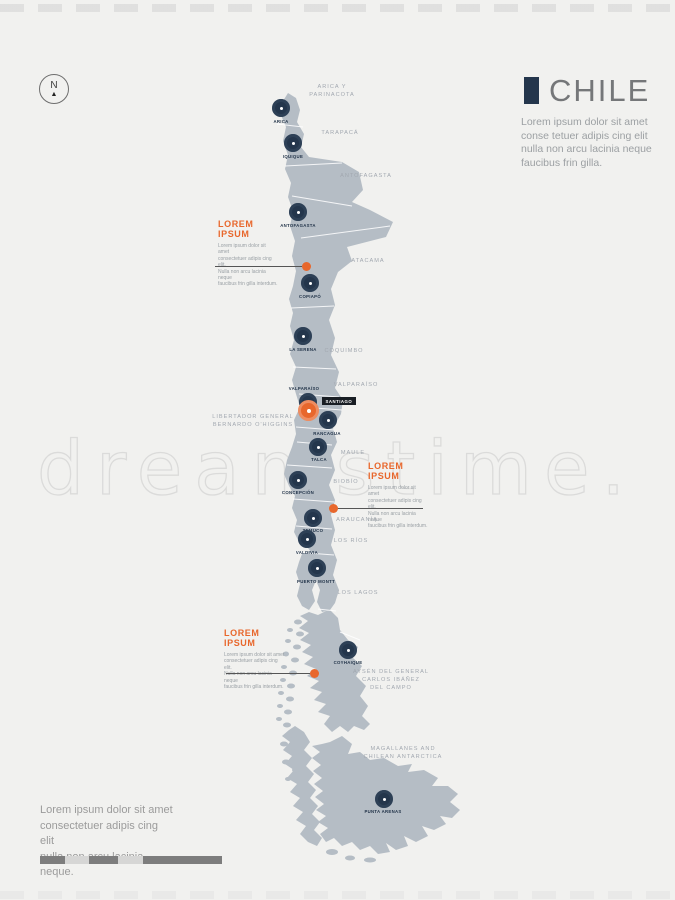 The height and width of the screenshot is (900, 675). I want to click on region-label-tarapac: TARAPACÁ, so click(340, 133).